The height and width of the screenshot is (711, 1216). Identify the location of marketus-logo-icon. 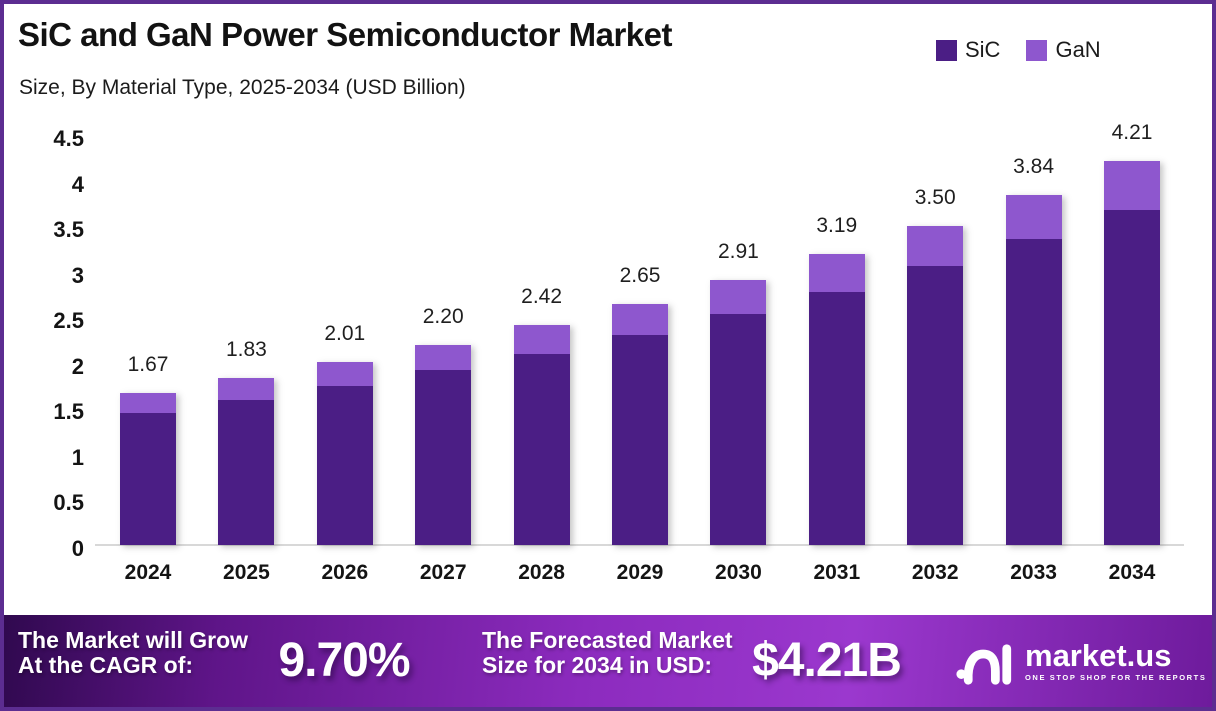
(984, 664).